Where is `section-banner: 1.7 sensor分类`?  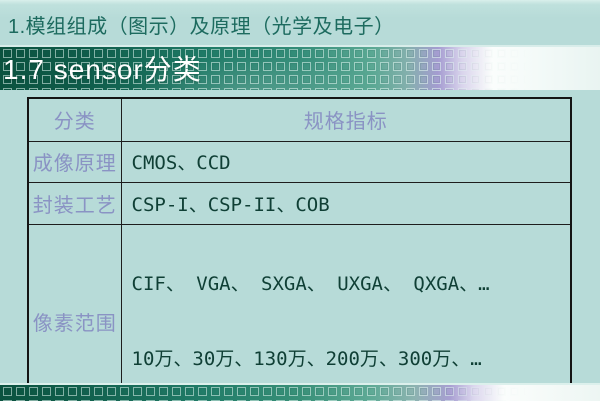 section-banner: 1.7 sensor分类 is located at coordinates (300, 67).